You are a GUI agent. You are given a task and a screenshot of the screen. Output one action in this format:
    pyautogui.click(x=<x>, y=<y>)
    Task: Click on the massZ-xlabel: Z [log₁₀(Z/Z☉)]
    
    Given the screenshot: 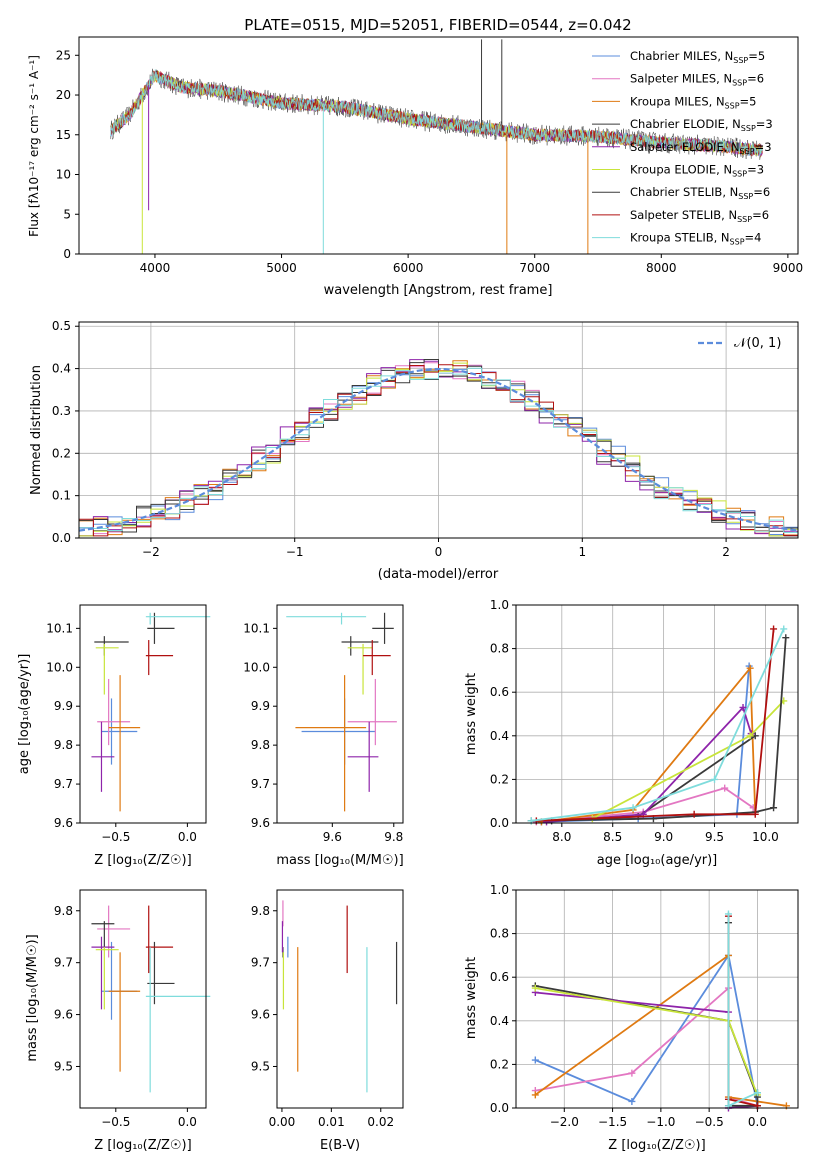 What is the action you would take?
    pyautogui.click(x=142, y=1145)
    